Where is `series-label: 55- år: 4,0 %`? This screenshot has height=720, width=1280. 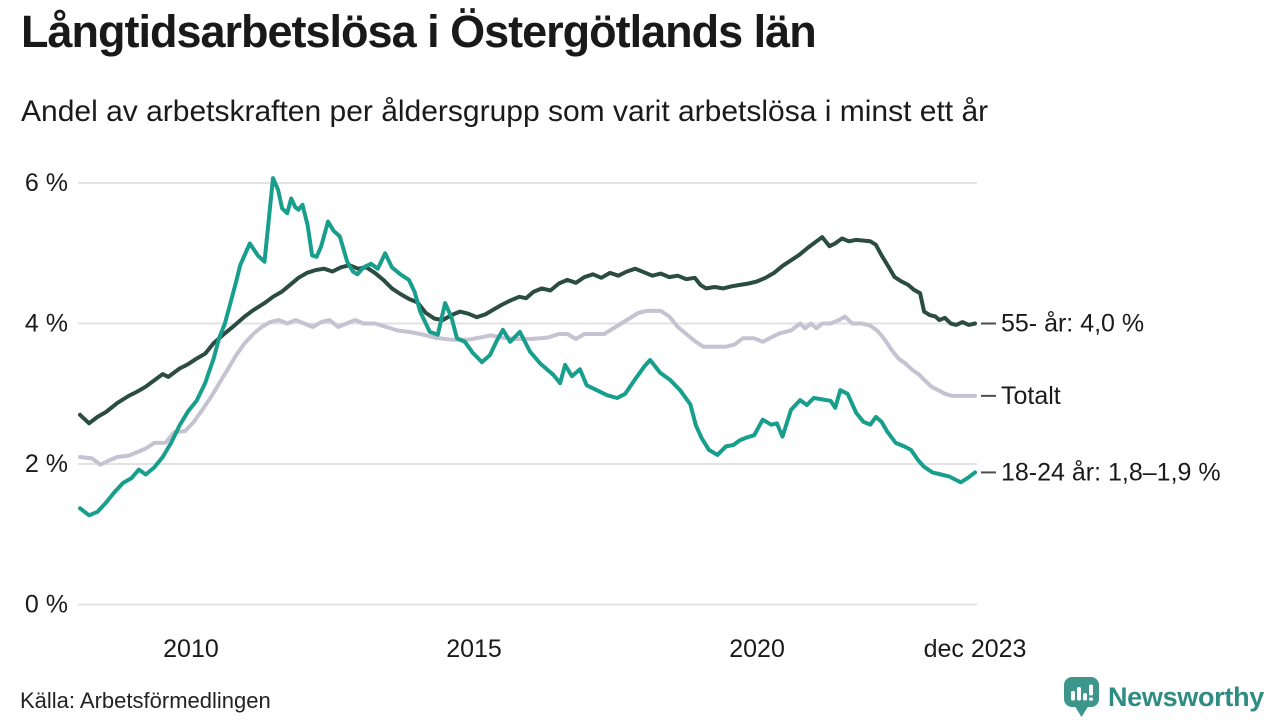 series-label: 55- år: 4,0 % is located at coordinates (1072, 324).